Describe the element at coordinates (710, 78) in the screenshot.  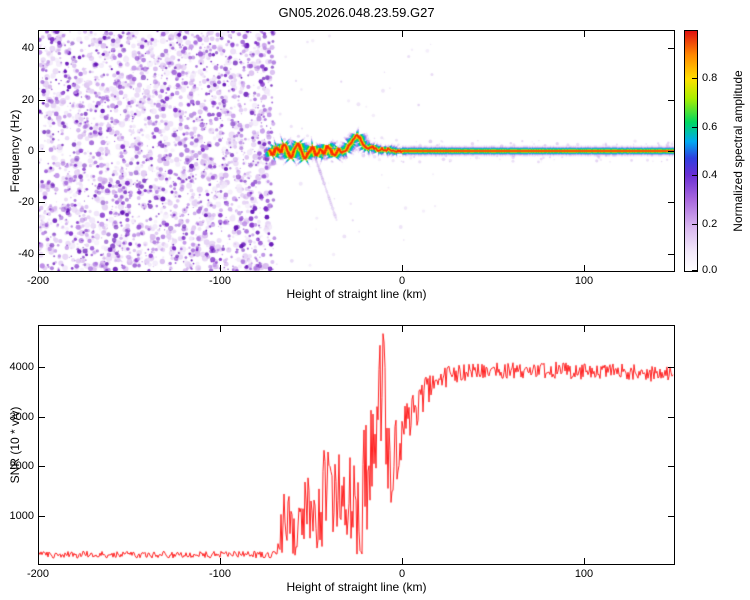
I see `colorbar-tick-label: 0.8` at that location.